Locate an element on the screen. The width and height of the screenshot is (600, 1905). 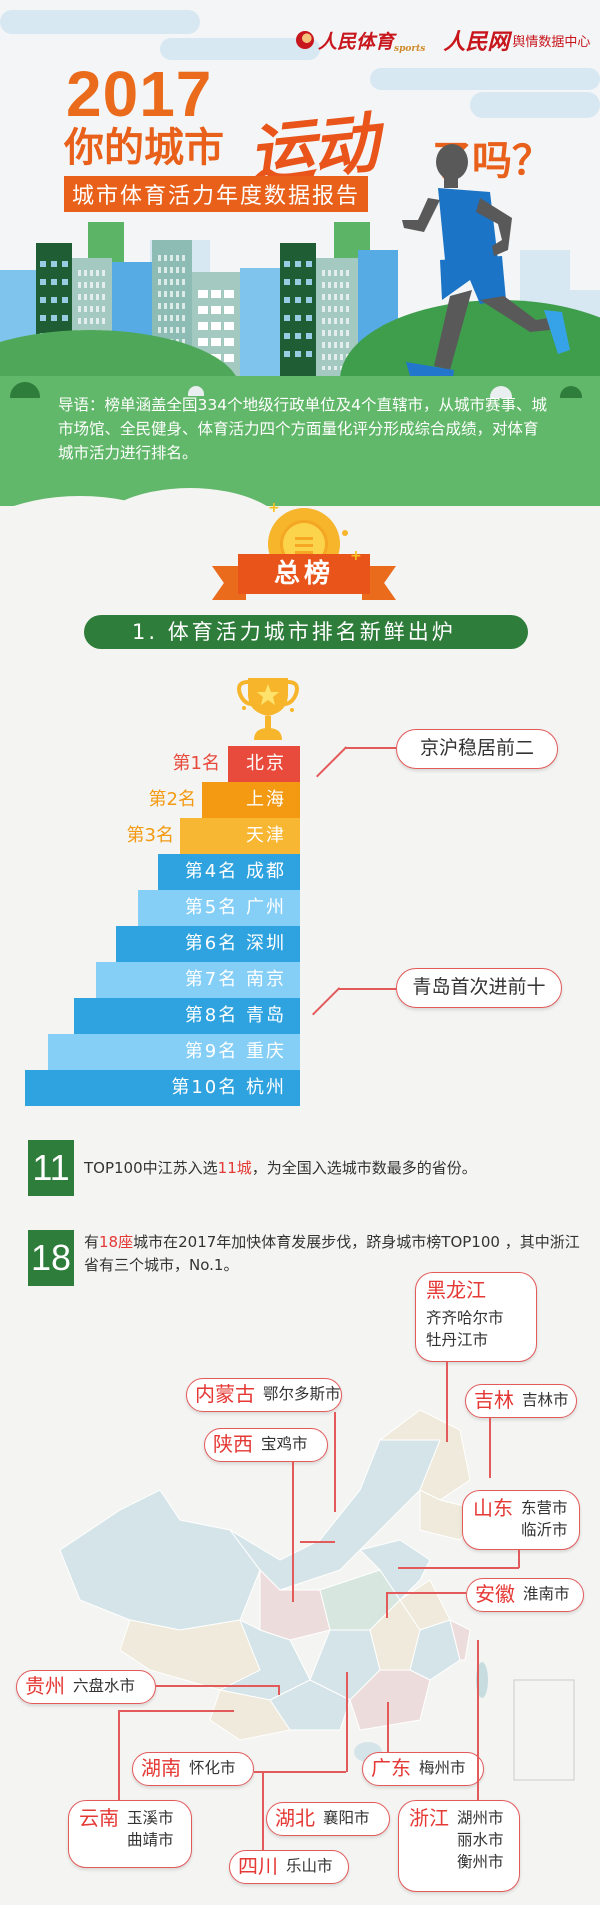
logo-people-net: 人民网 舆情数据中心 is located at coordinates (517, 42).